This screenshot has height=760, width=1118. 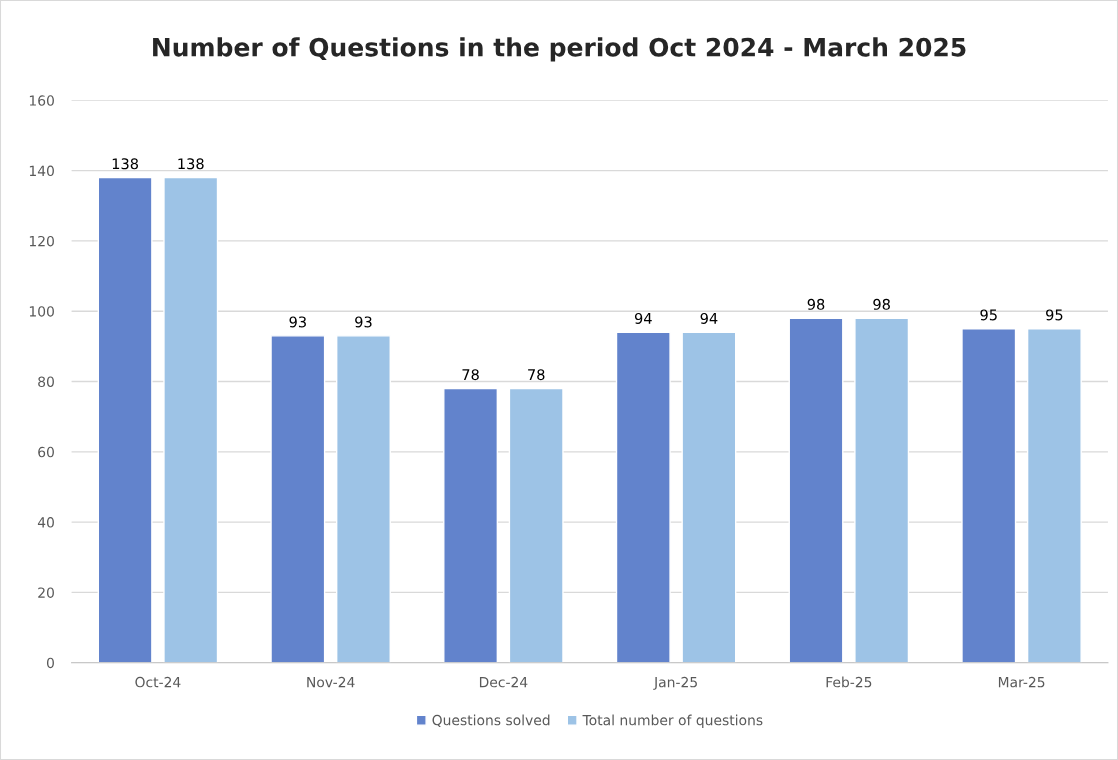 I want to click on x-tick-label: Jan-25, so click(x=675, y=683).